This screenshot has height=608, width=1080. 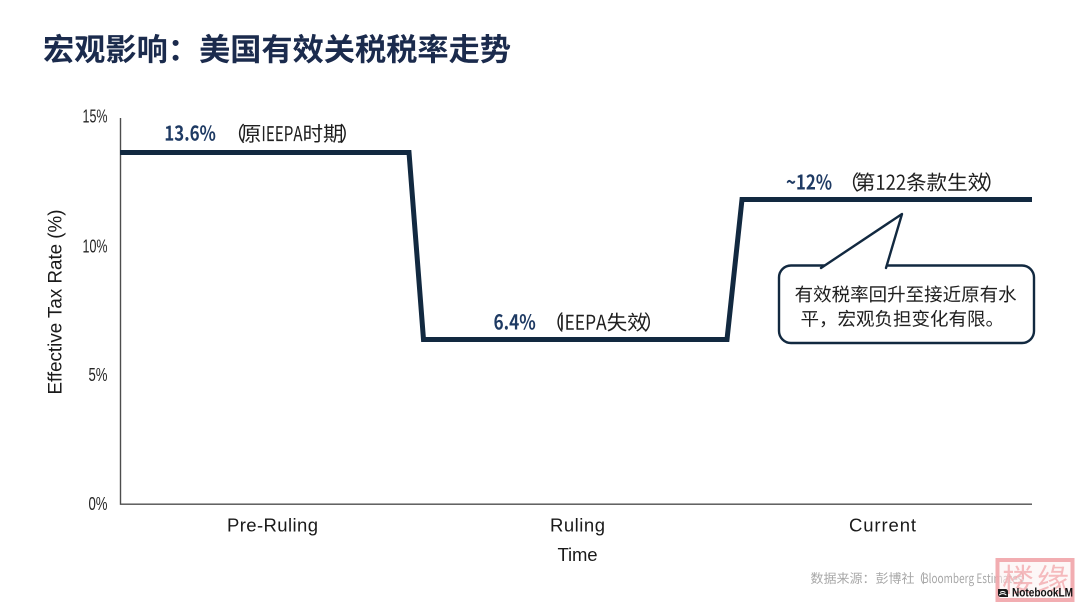 What do you see at coordinates (578, 554) in the screenshot?
I see `svg-text: Time` at bounding box center [578, 554].